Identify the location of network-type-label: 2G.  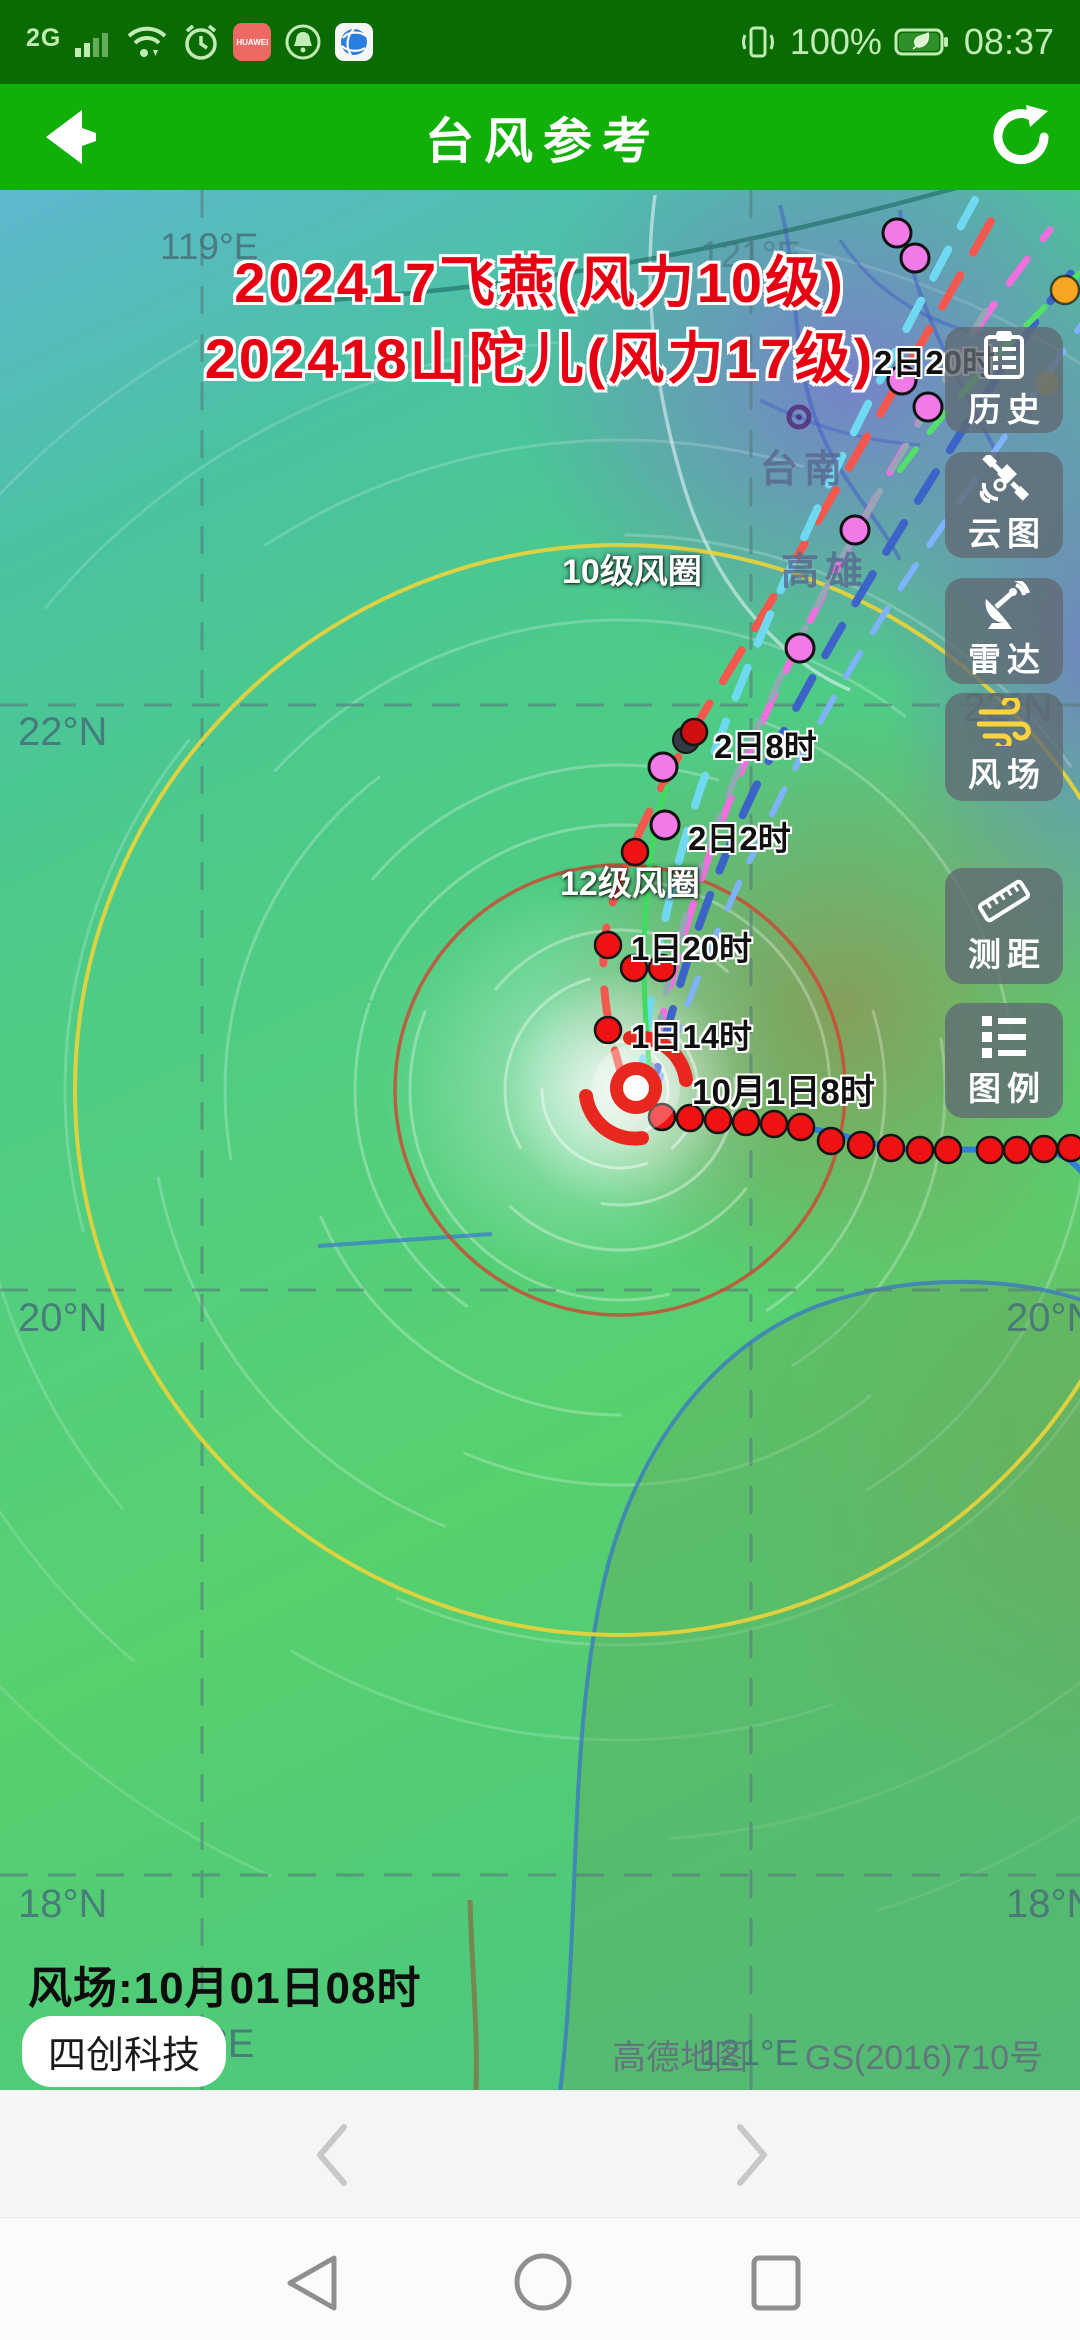
(44, 37).